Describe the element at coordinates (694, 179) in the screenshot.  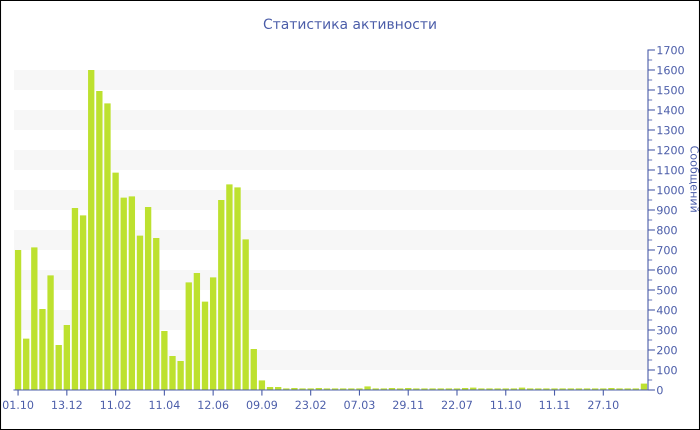
I see `y-axis-title: Сообщений` at that location.